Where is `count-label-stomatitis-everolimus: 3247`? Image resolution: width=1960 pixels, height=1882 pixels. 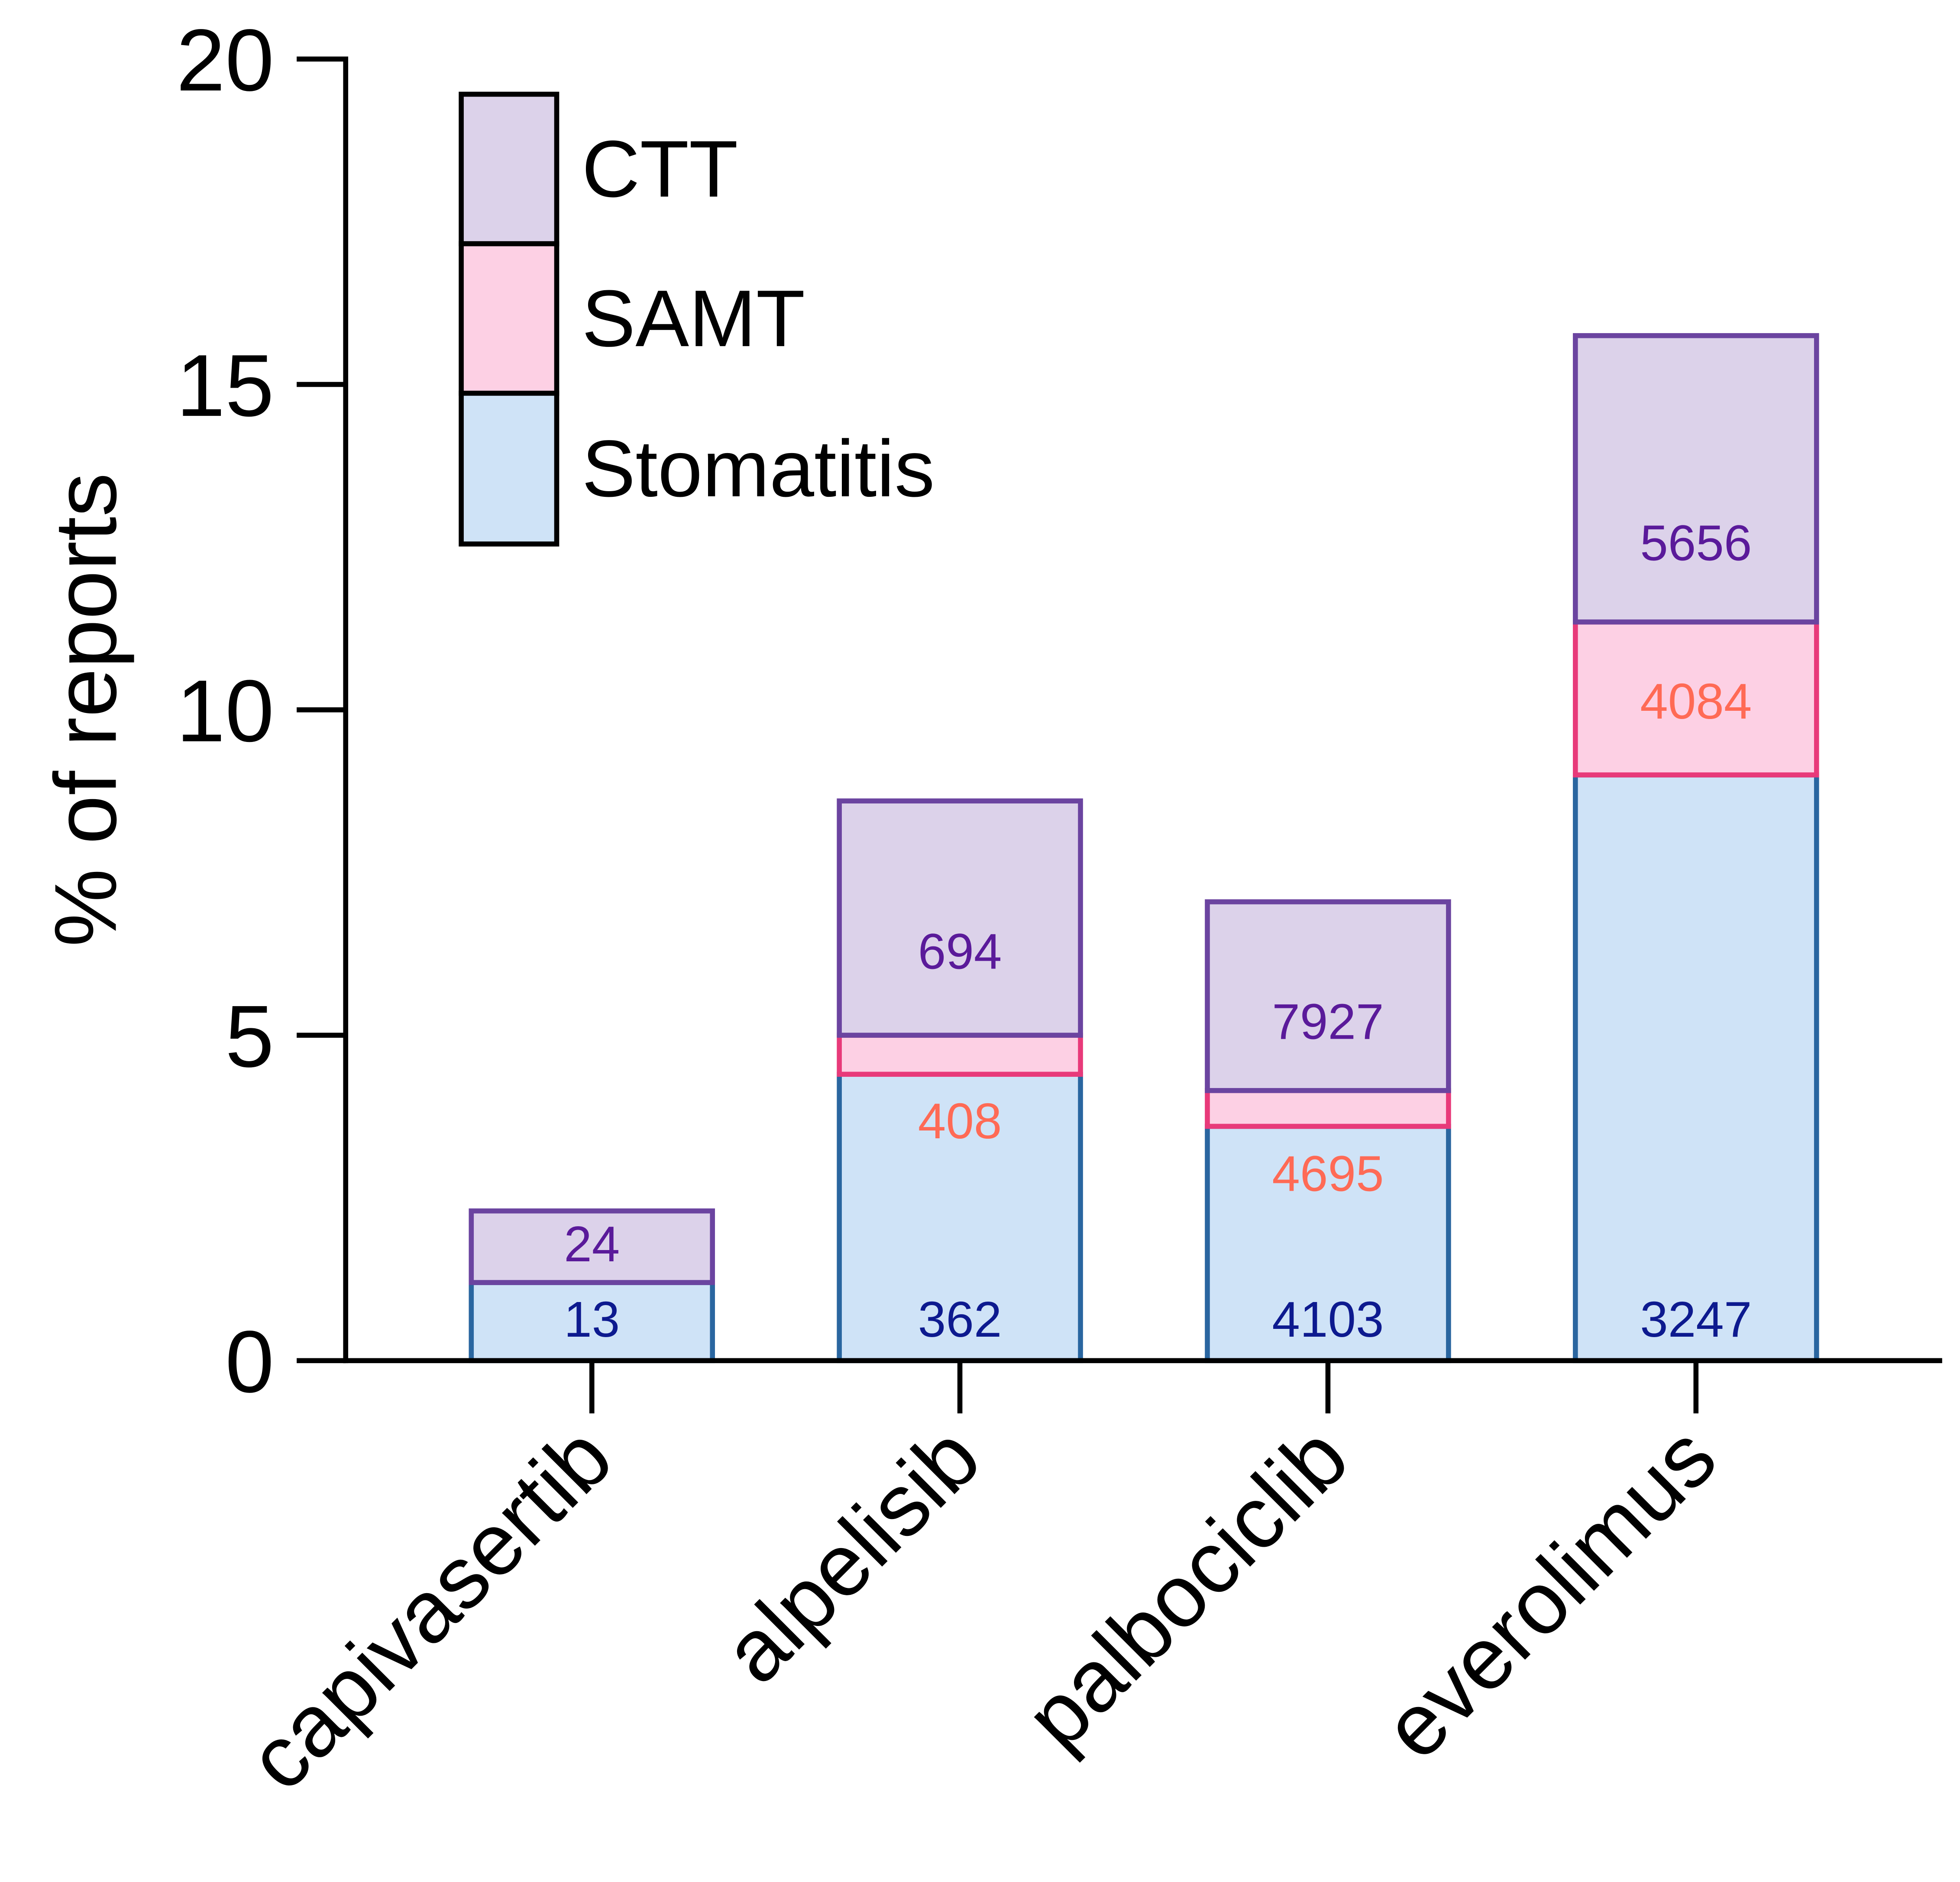
count-label-stomatitis-everolimus: 3247 is located at coordinates (1696, 1319).